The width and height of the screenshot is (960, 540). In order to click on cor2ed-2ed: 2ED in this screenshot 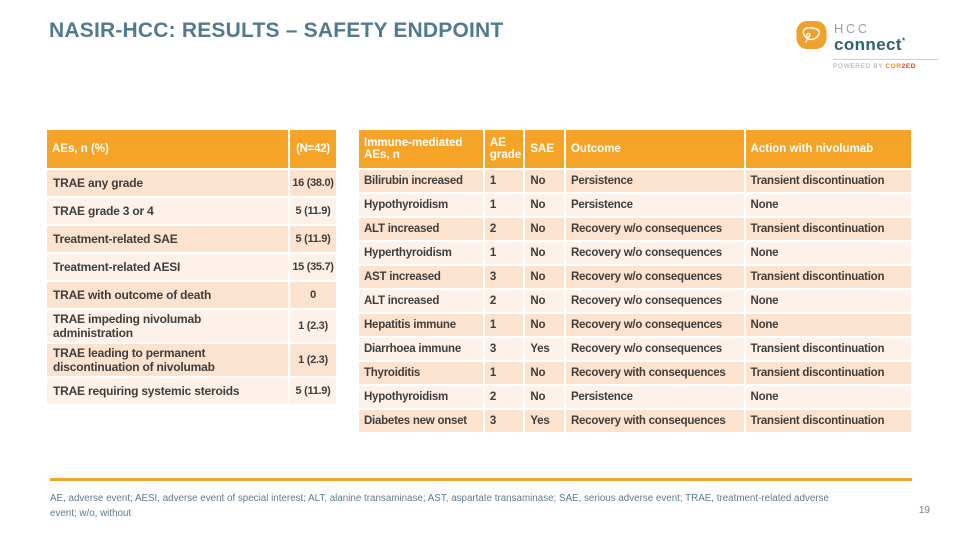, I will do `click(909, 66)`.